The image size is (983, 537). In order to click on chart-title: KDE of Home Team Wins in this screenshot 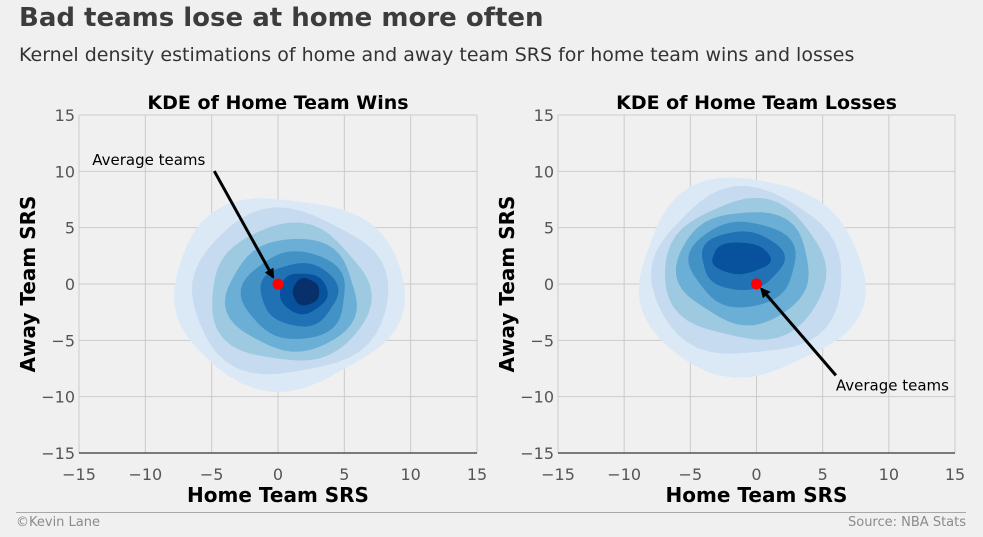, I will do `click(277, 103)`.